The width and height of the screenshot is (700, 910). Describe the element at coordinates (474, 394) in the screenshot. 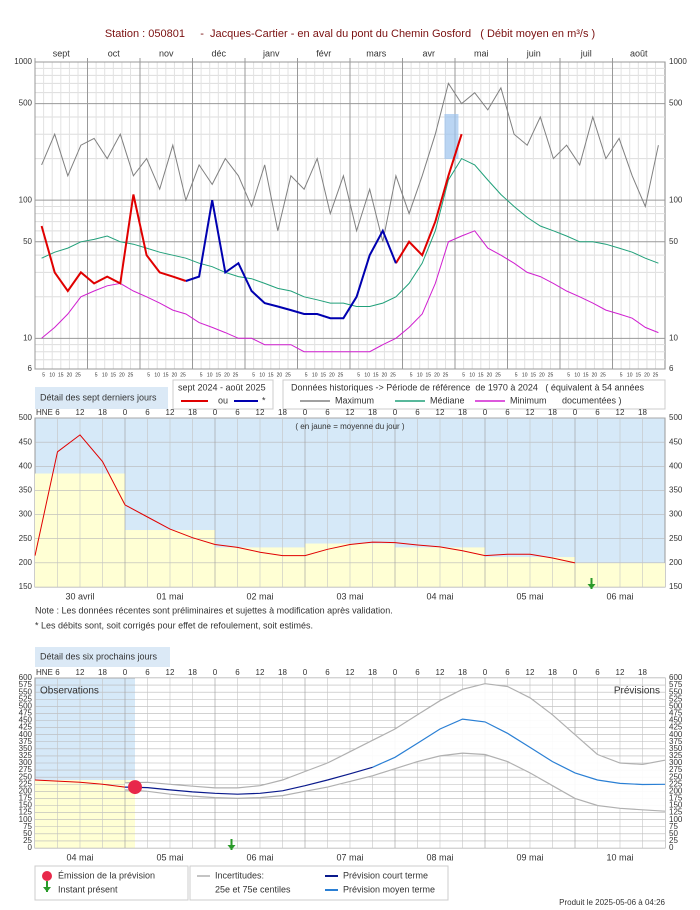

I see `legend-box` at that location.